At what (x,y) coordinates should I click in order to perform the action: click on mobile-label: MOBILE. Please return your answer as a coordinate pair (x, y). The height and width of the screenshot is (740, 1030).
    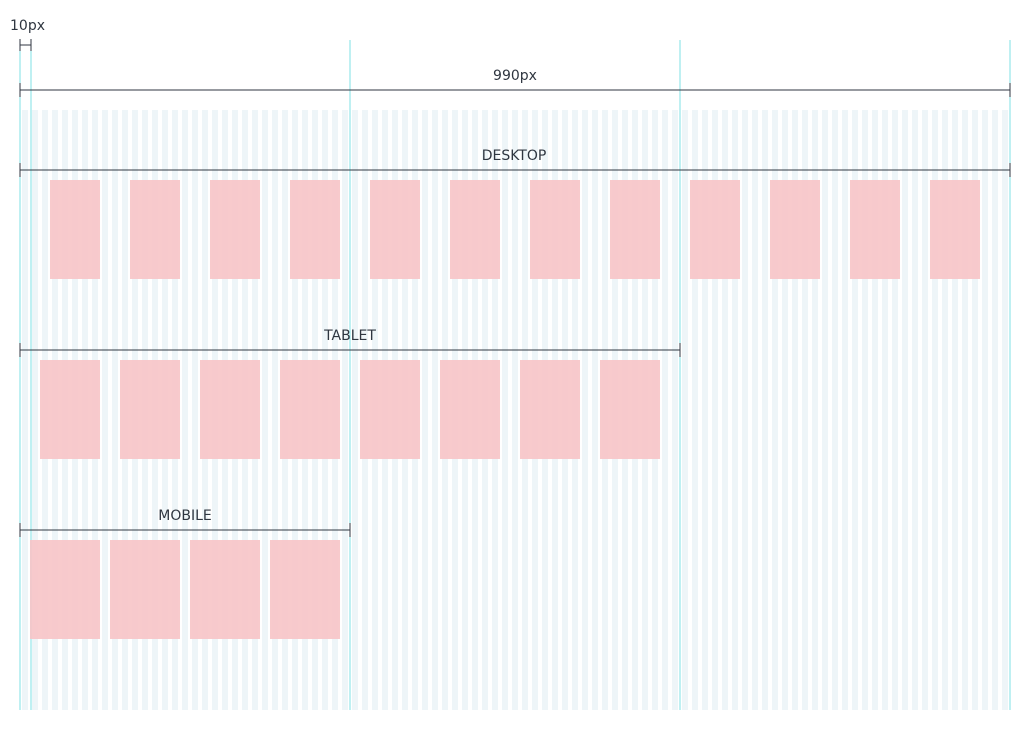
    Looking at the image, I should click on (184, 516).